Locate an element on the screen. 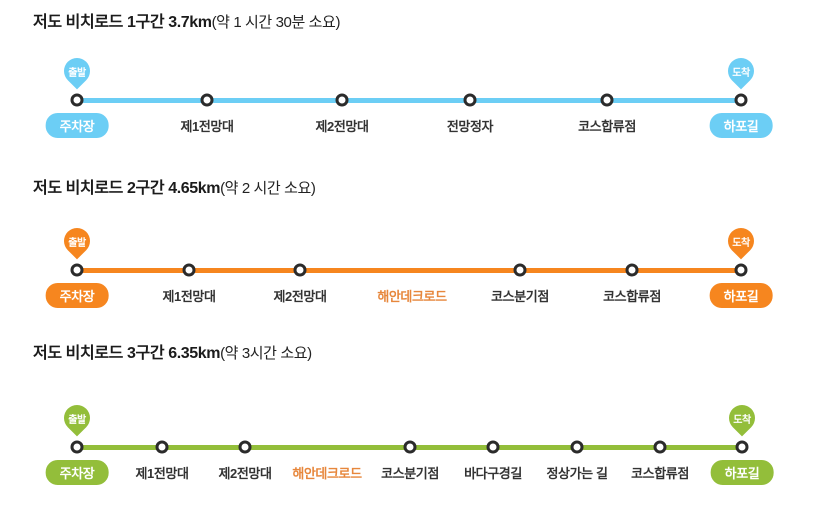  stop-label: 정상가는 길 is located at coordinates (577, 473).